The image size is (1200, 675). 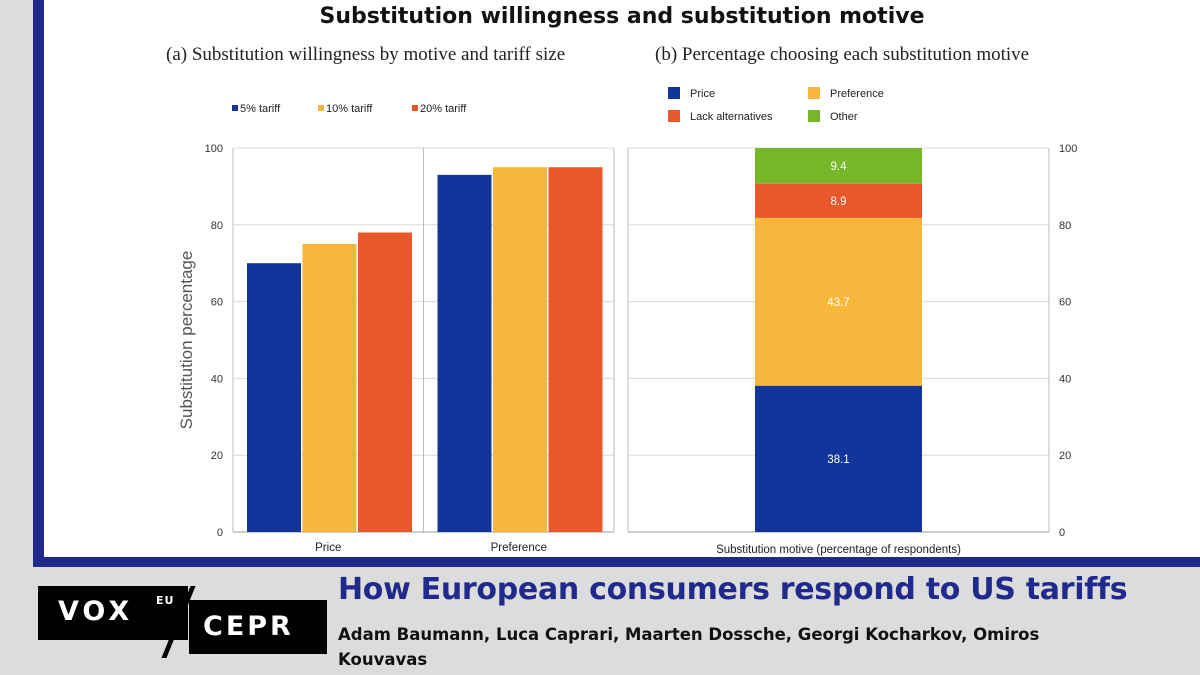 I want to click on chart-a-category-label: Preference, so click(x=519, y=548).